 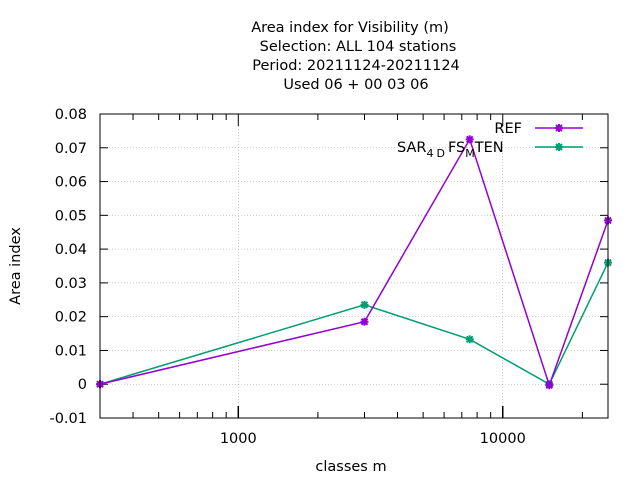 What do you see at coordinates (71, 351) in the screenshot?
I see `y-tick-label: 0.01` at bounding box center [71, 351].